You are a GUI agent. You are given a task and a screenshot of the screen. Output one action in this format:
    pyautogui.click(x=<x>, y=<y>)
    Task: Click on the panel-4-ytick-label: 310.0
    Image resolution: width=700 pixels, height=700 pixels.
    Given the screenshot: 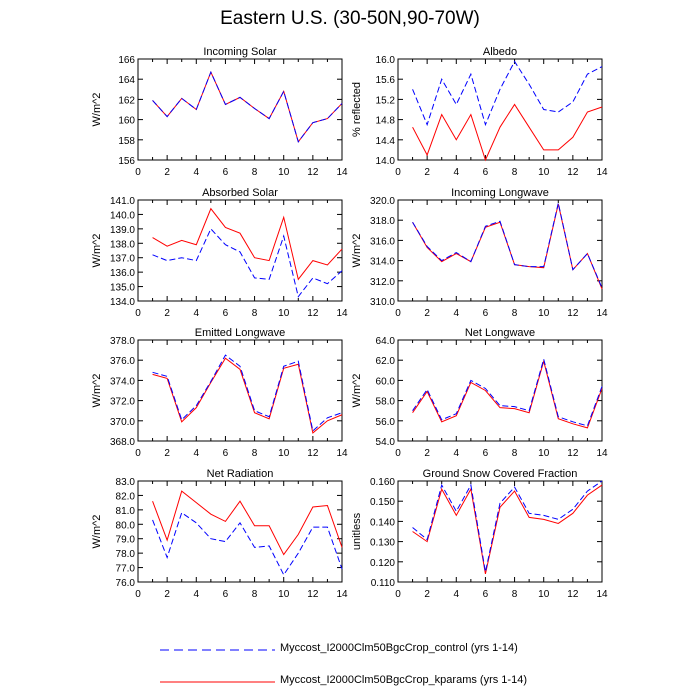 What is the action you would take?
    pyautogui.click(x=382, y=302)
    